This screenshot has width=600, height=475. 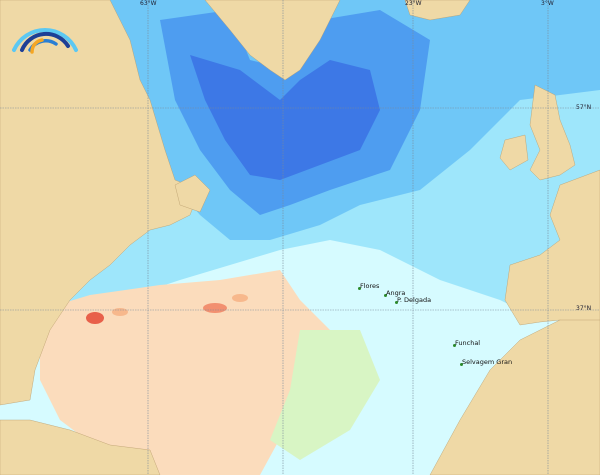 What do you see at coordinates (552, 132) in the screenshot?
I see `land-great-britain` at bounding box center [552, 132].